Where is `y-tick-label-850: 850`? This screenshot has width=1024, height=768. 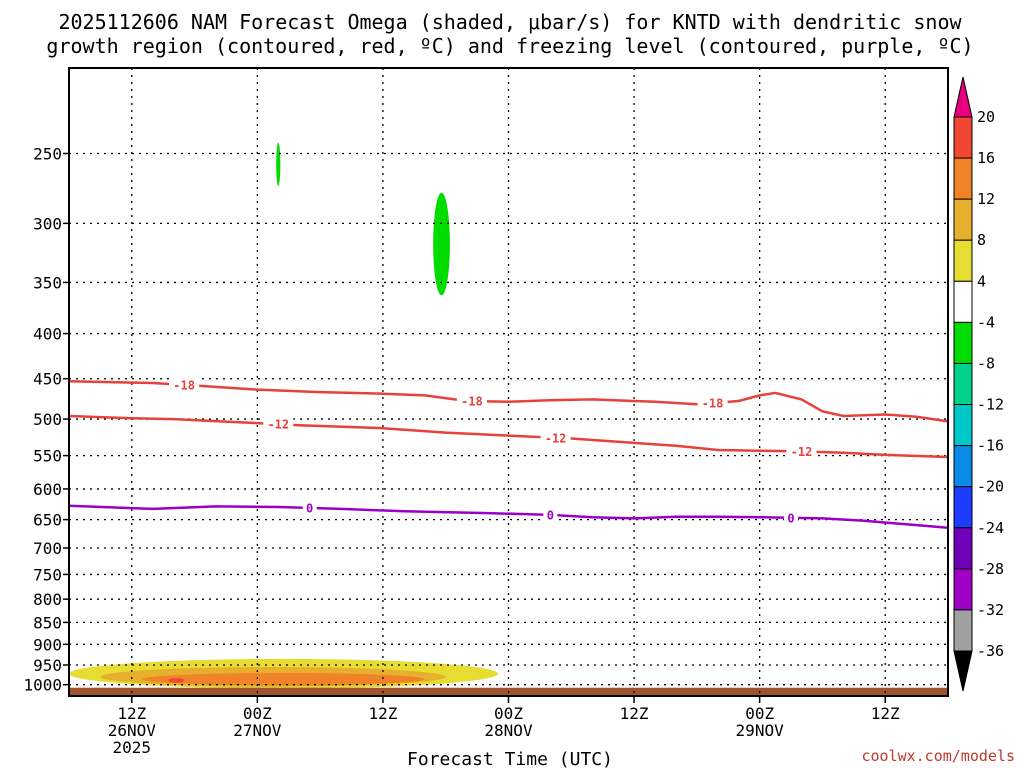 y-tick-label-850: 850 is located at coordinates (47, 622).